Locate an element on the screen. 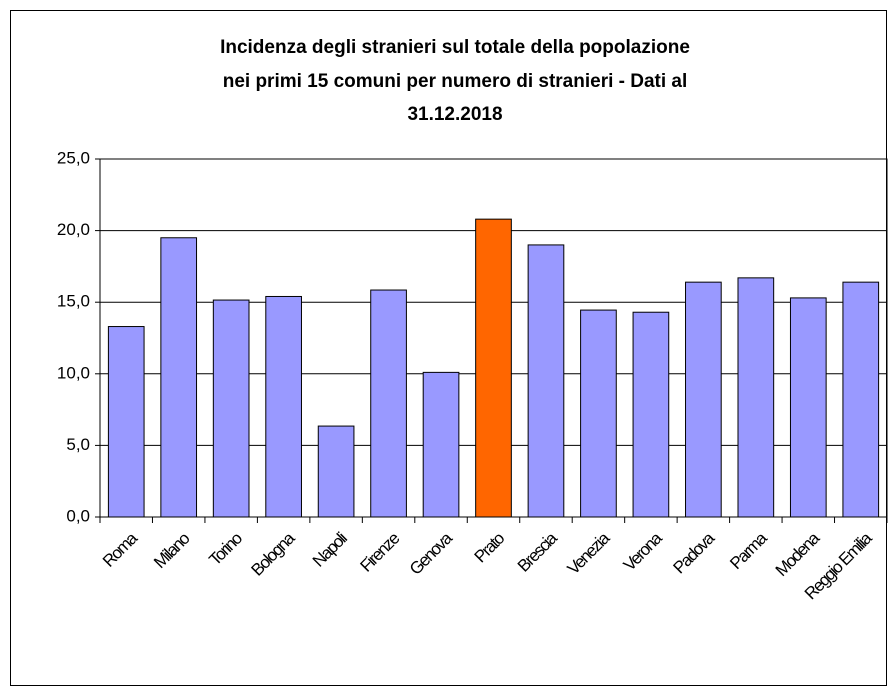 Image resolution: width=894 pixels, height=696 pixels. y-tick-label: 5,0 is located at coordinates (78, 444).